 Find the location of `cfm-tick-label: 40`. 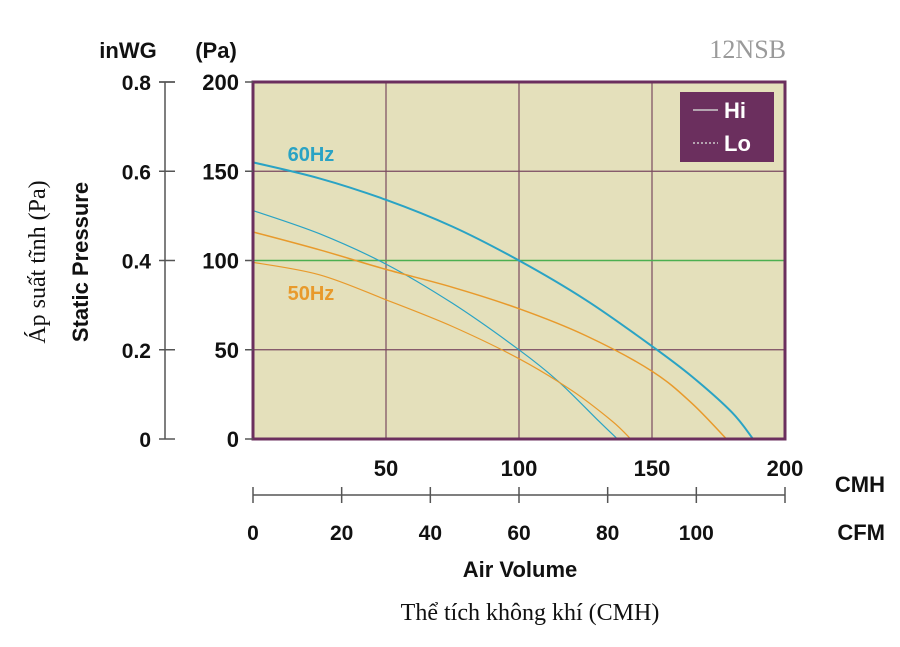

cfm-tick-label: 40 is located at coordinates (430, 533).